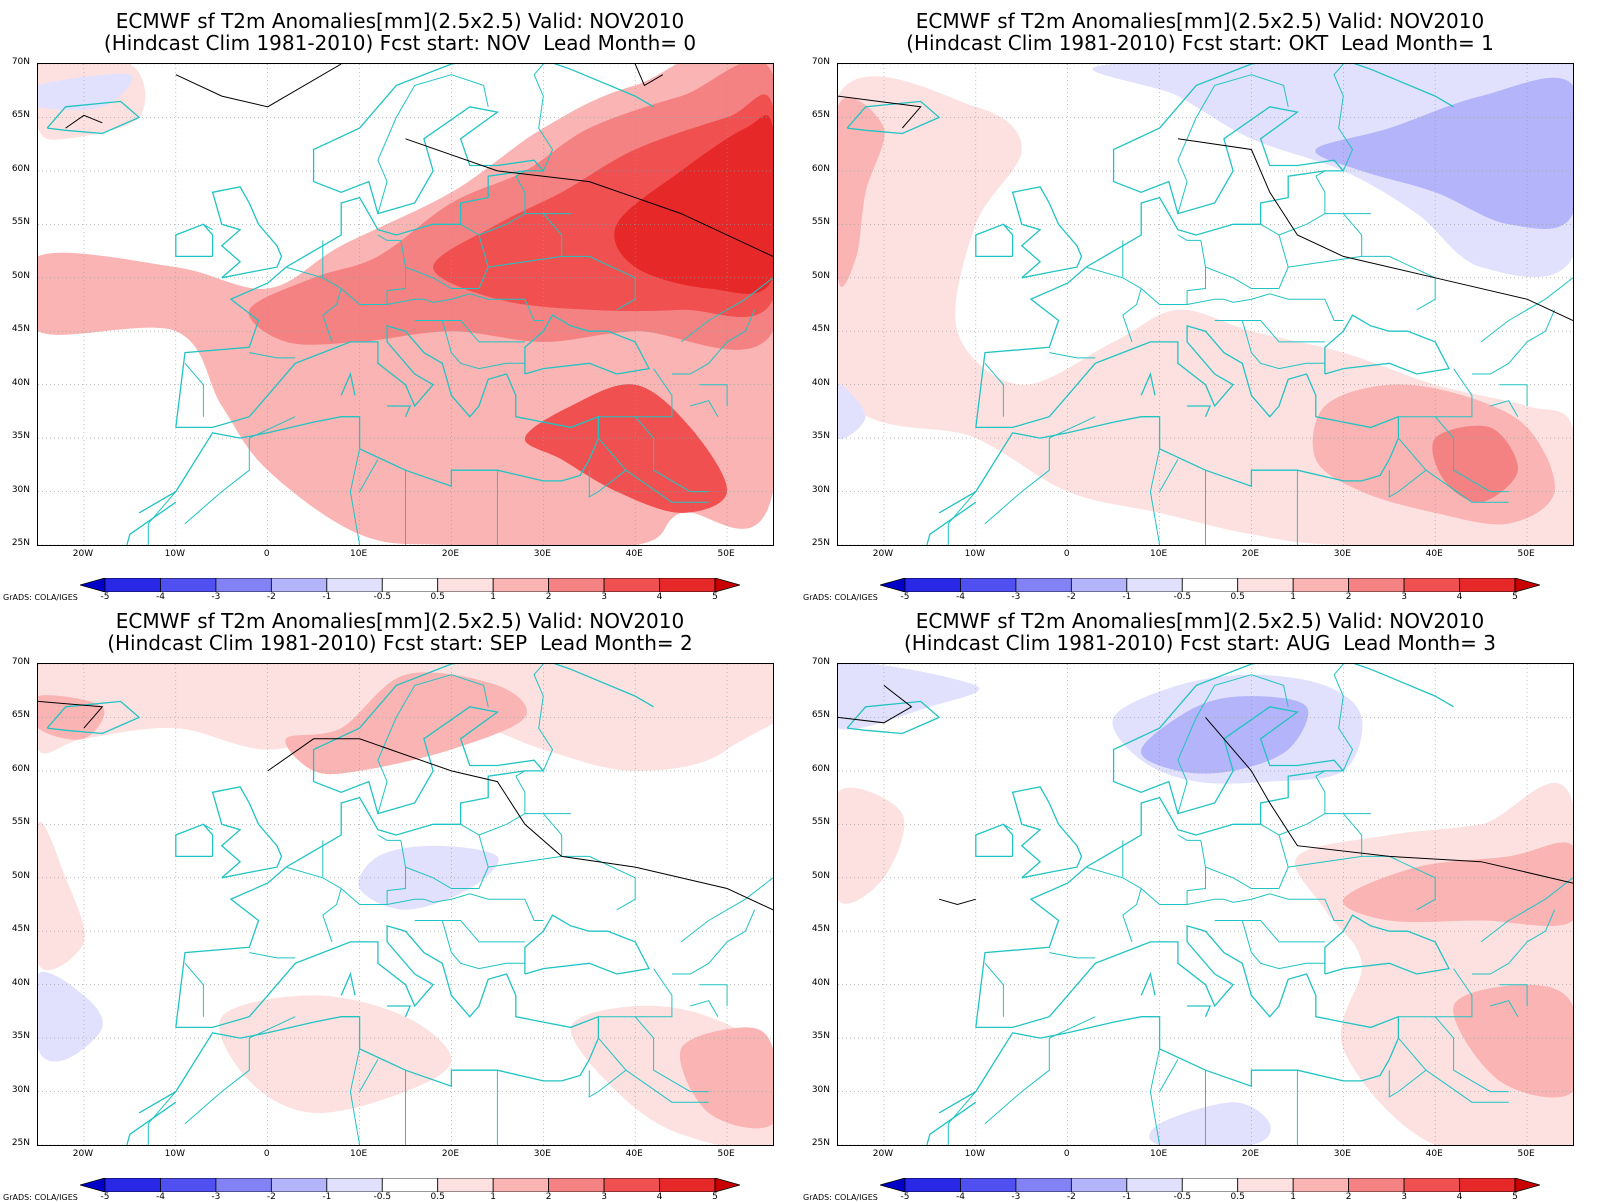 This screenshot has width=1600, height=1202. I want to click on colorbar-label: 4, so click(1459, 1197).